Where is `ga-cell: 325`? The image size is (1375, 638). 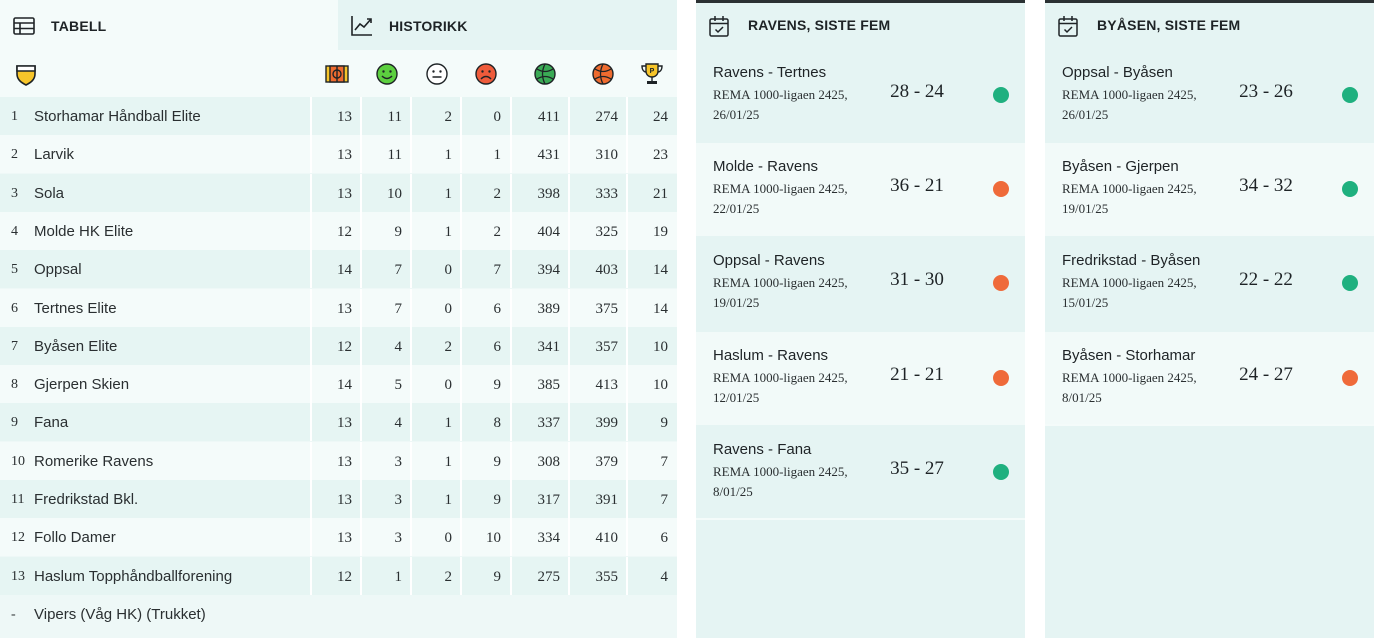
ga-cell: 325 is located at coordinates (607, 231).